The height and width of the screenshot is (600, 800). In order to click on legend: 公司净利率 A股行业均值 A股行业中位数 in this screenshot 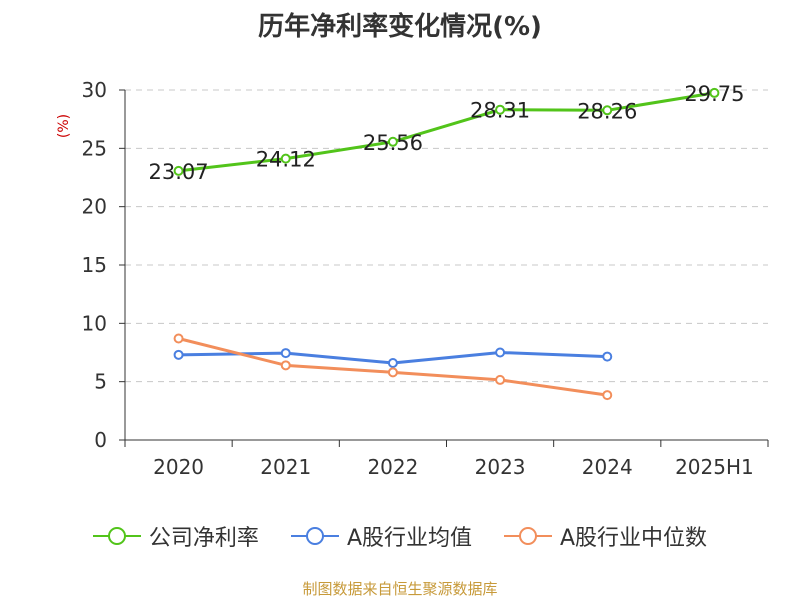, I will do `click(400, 536)`.